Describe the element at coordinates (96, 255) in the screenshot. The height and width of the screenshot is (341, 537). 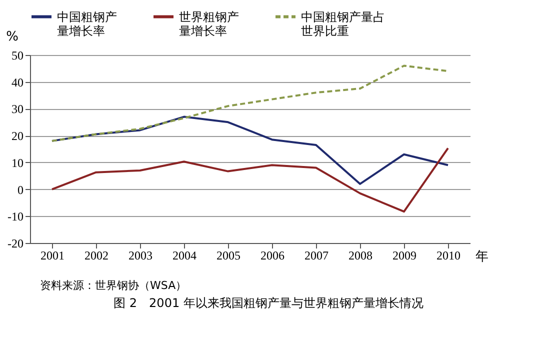
I see `x-tick-label: 2002` at that location.